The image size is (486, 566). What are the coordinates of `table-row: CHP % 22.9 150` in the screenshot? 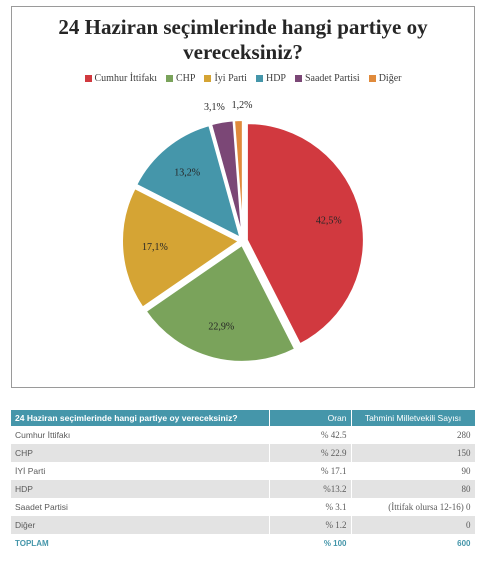 It's located at (243, 453).